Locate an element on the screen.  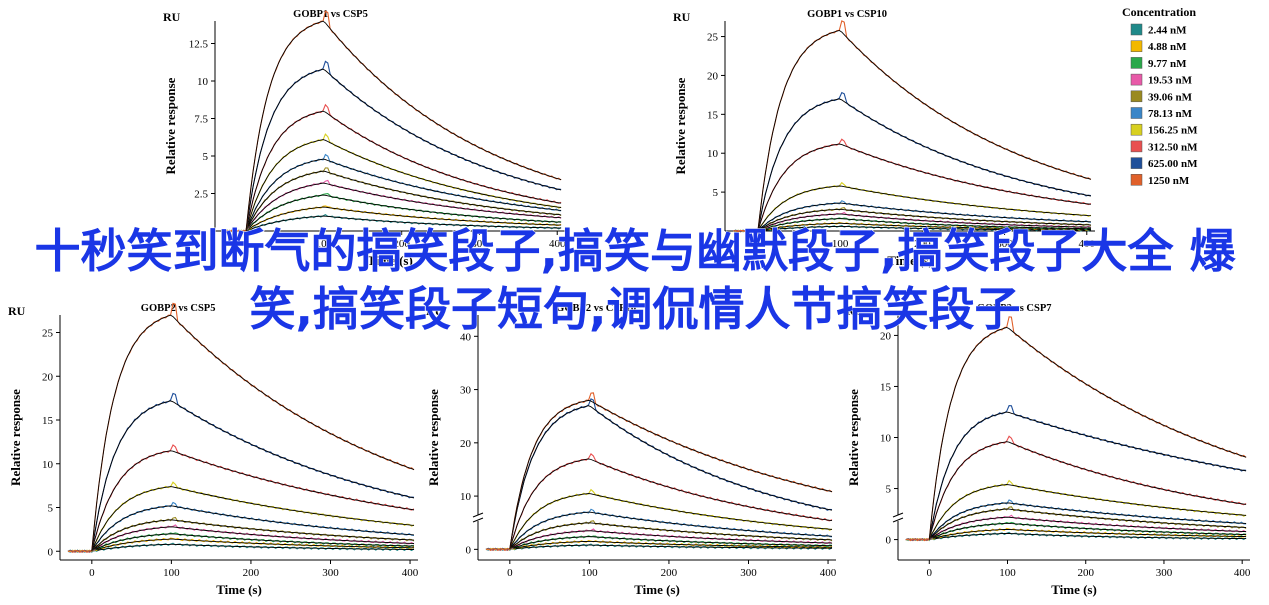
panel-title: GOBP2 vs CSP5 is located at coordinates (178, 308).